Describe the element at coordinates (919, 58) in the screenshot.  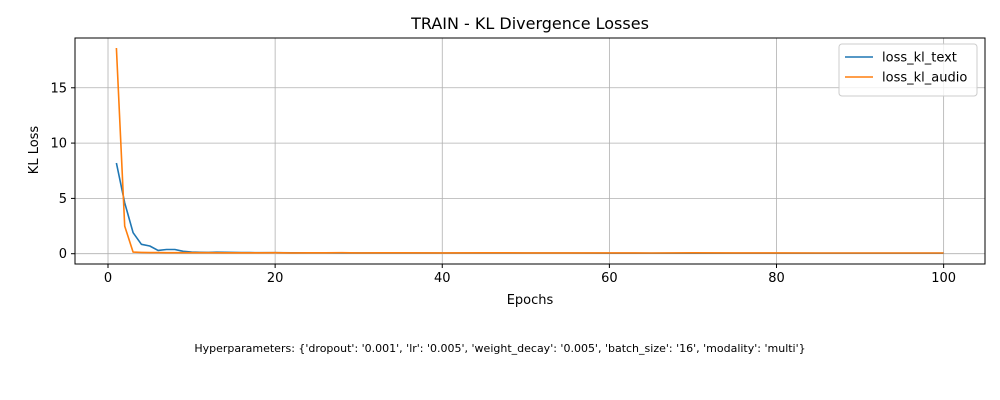
I see `legend-label: loss_kl_text` at that location.